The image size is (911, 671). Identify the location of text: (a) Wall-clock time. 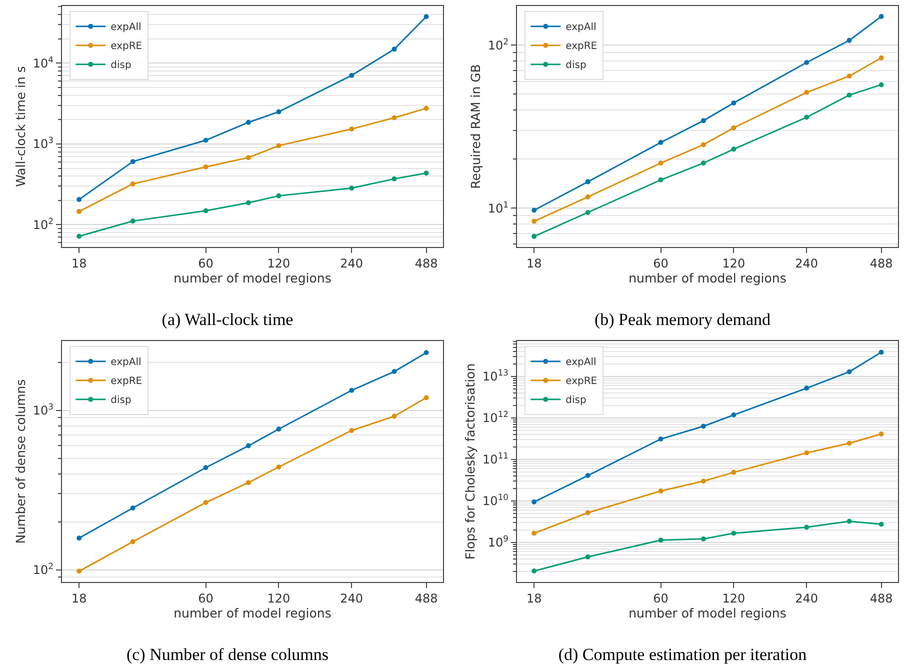
(228, 319).